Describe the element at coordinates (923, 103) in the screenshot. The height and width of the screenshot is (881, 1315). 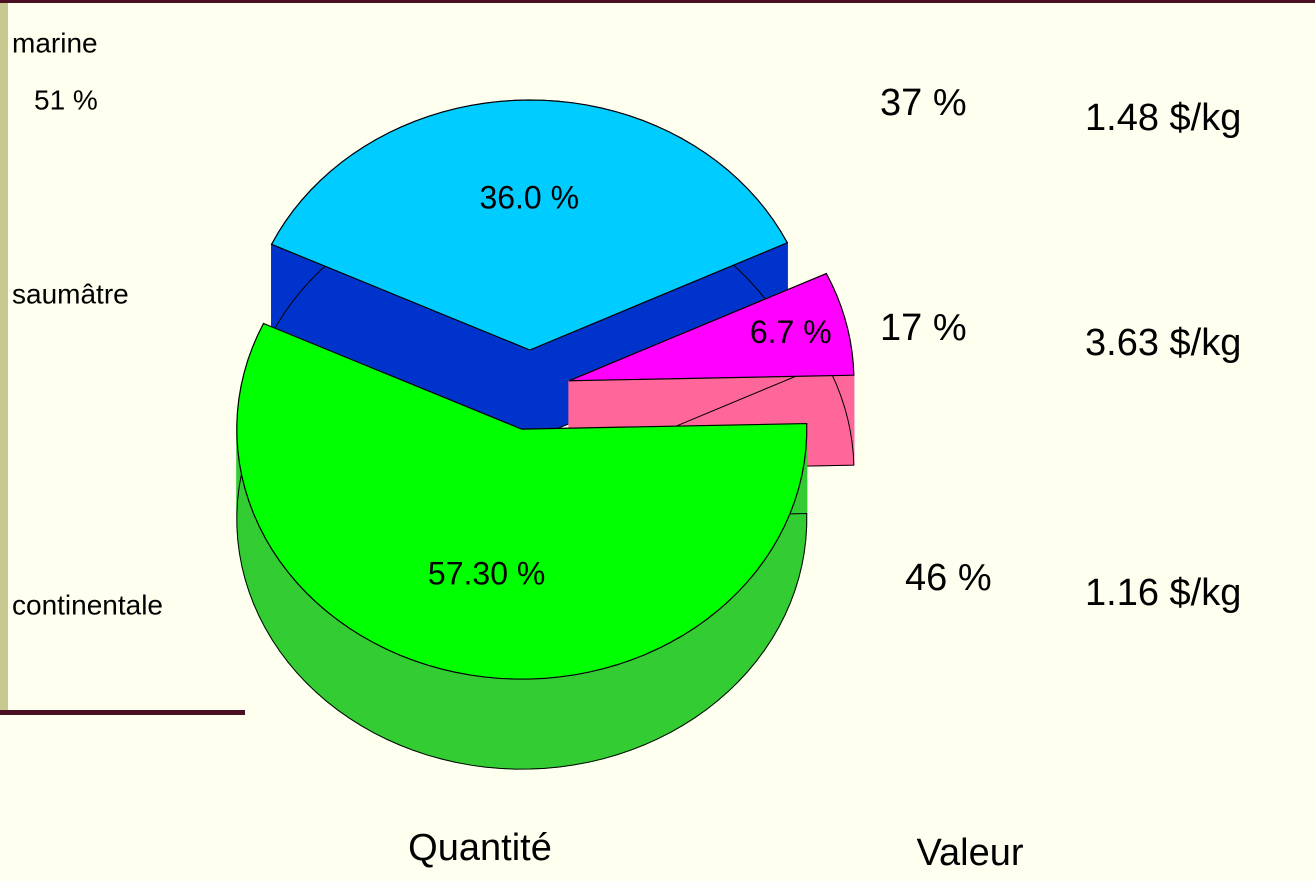
I see `value-share: 37 %` at that location.